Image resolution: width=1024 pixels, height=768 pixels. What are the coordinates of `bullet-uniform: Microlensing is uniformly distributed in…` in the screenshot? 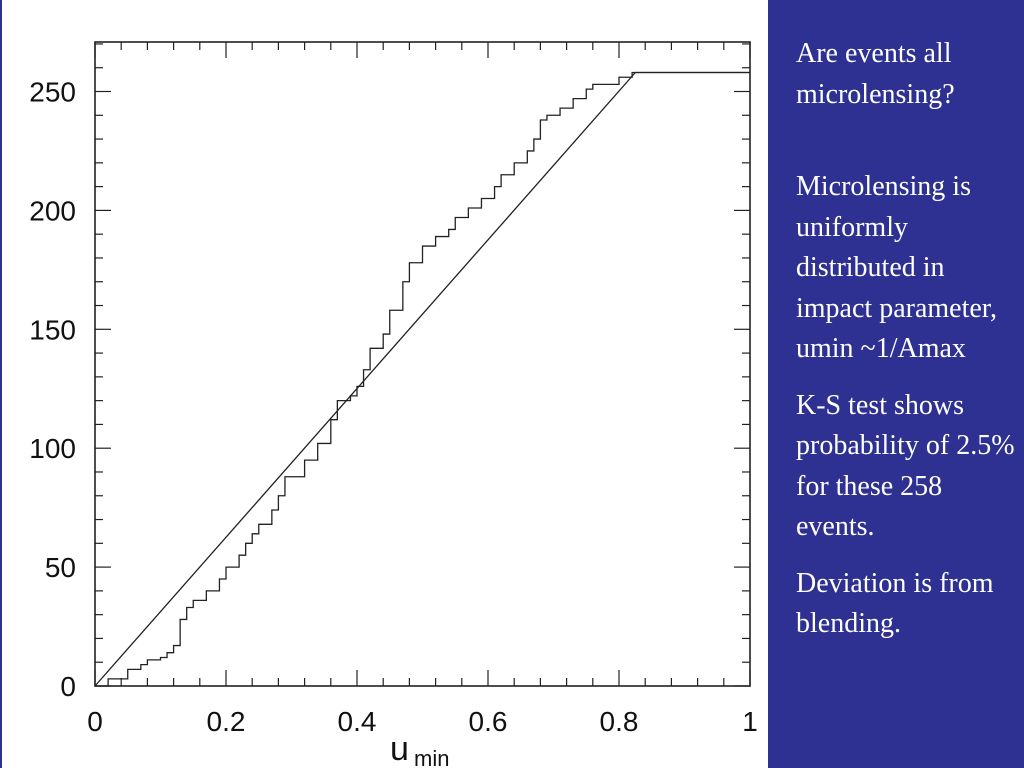 It's located at (896, 267).